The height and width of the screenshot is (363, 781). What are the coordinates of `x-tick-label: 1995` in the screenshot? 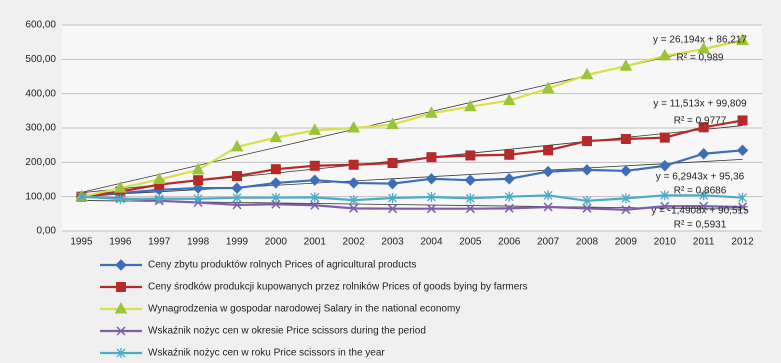 It's located at (81, 242).